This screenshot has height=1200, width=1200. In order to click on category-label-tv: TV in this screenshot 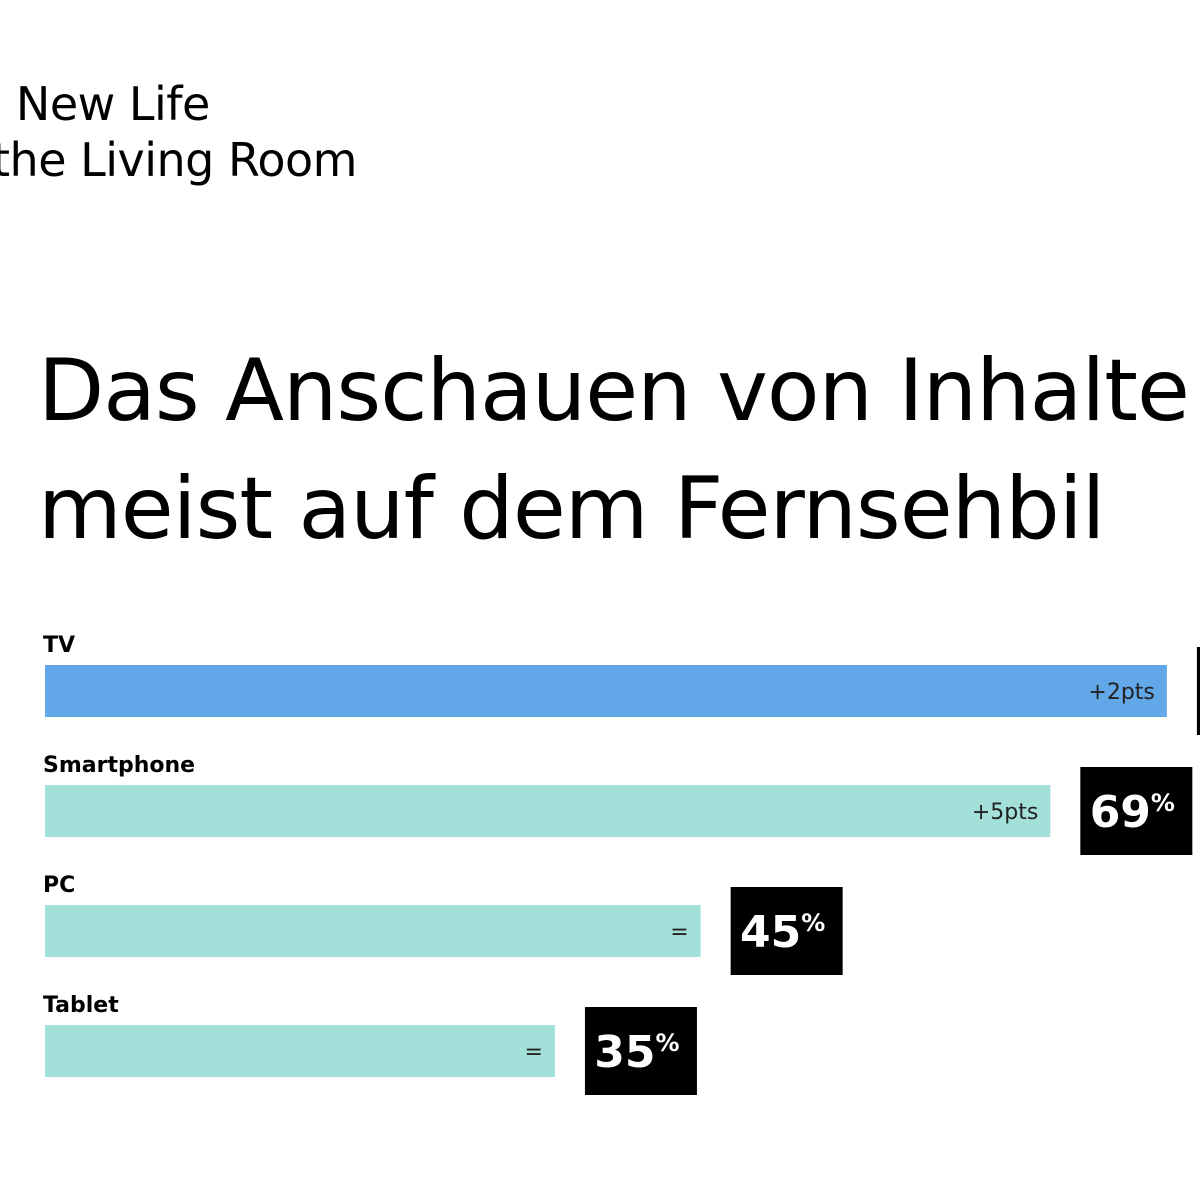, I will do `click(59, 645)`.